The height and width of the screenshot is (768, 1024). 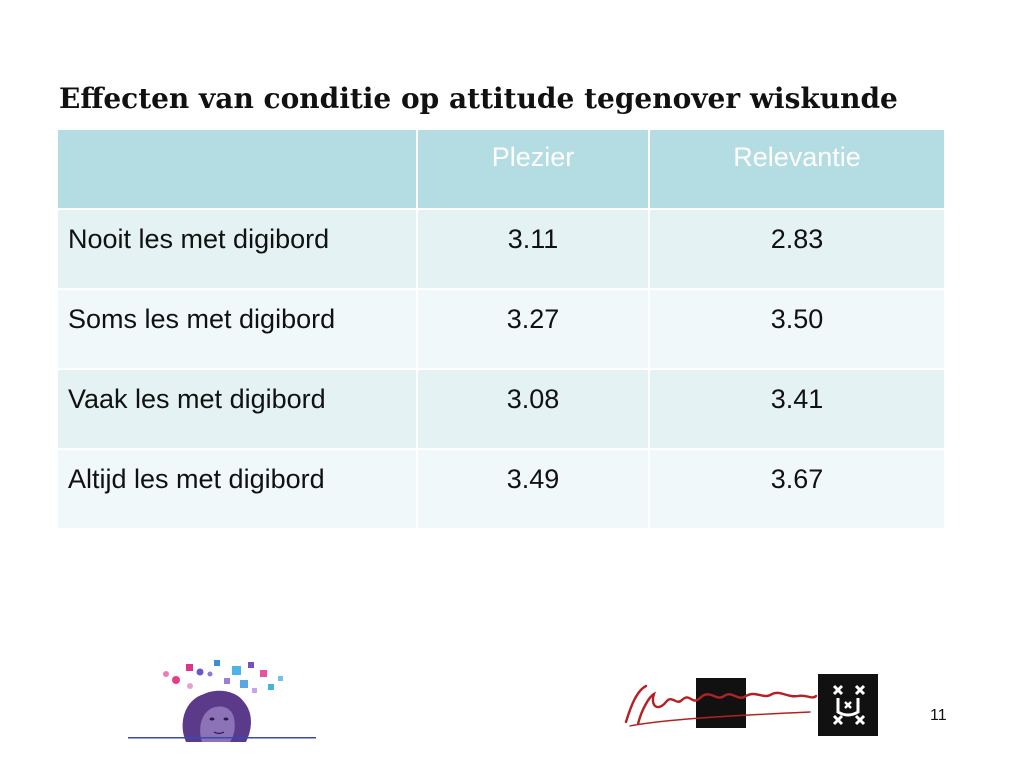 I want to click on university-signature-logo, so click(x=751, y=705).